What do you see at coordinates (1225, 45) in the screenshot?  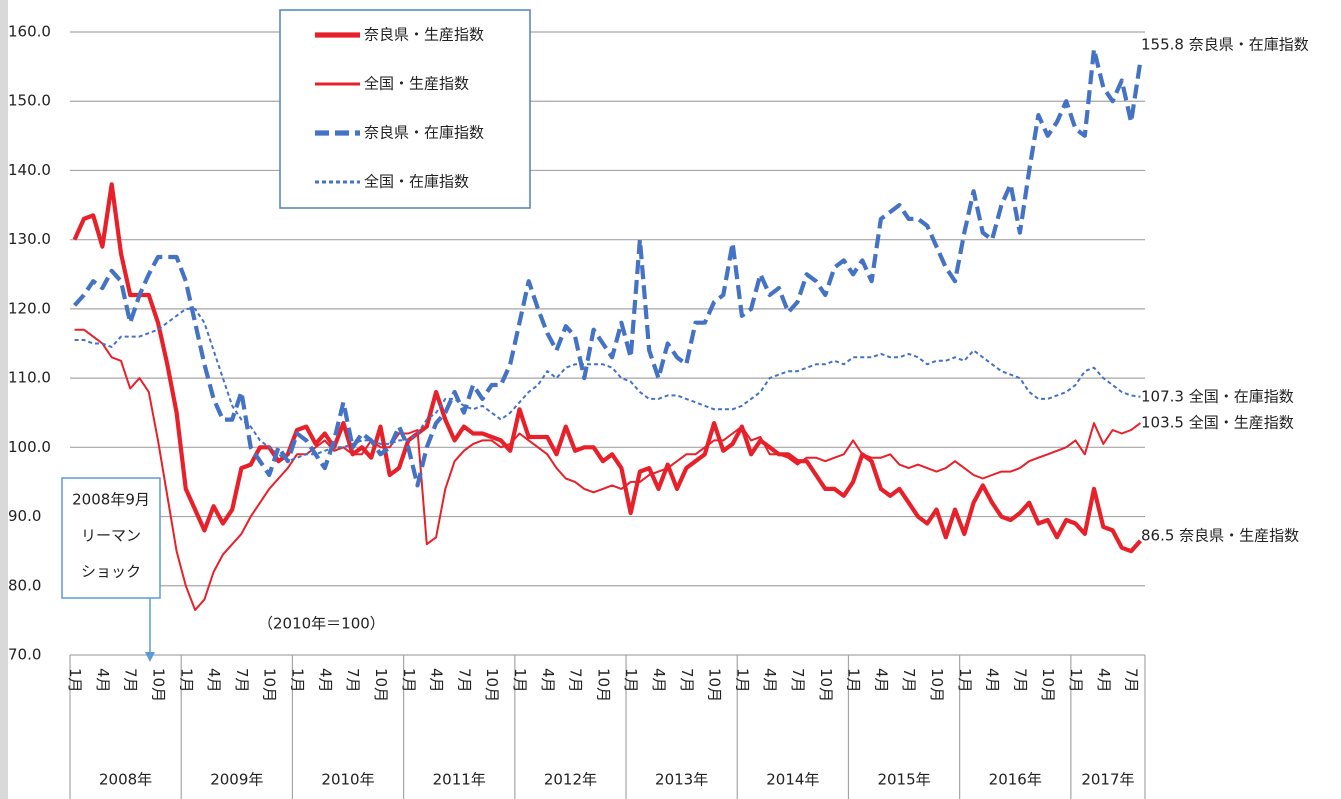 I see `end-label: 155.8 奈良県・在庫指数` at bounding box center [1225, 45].